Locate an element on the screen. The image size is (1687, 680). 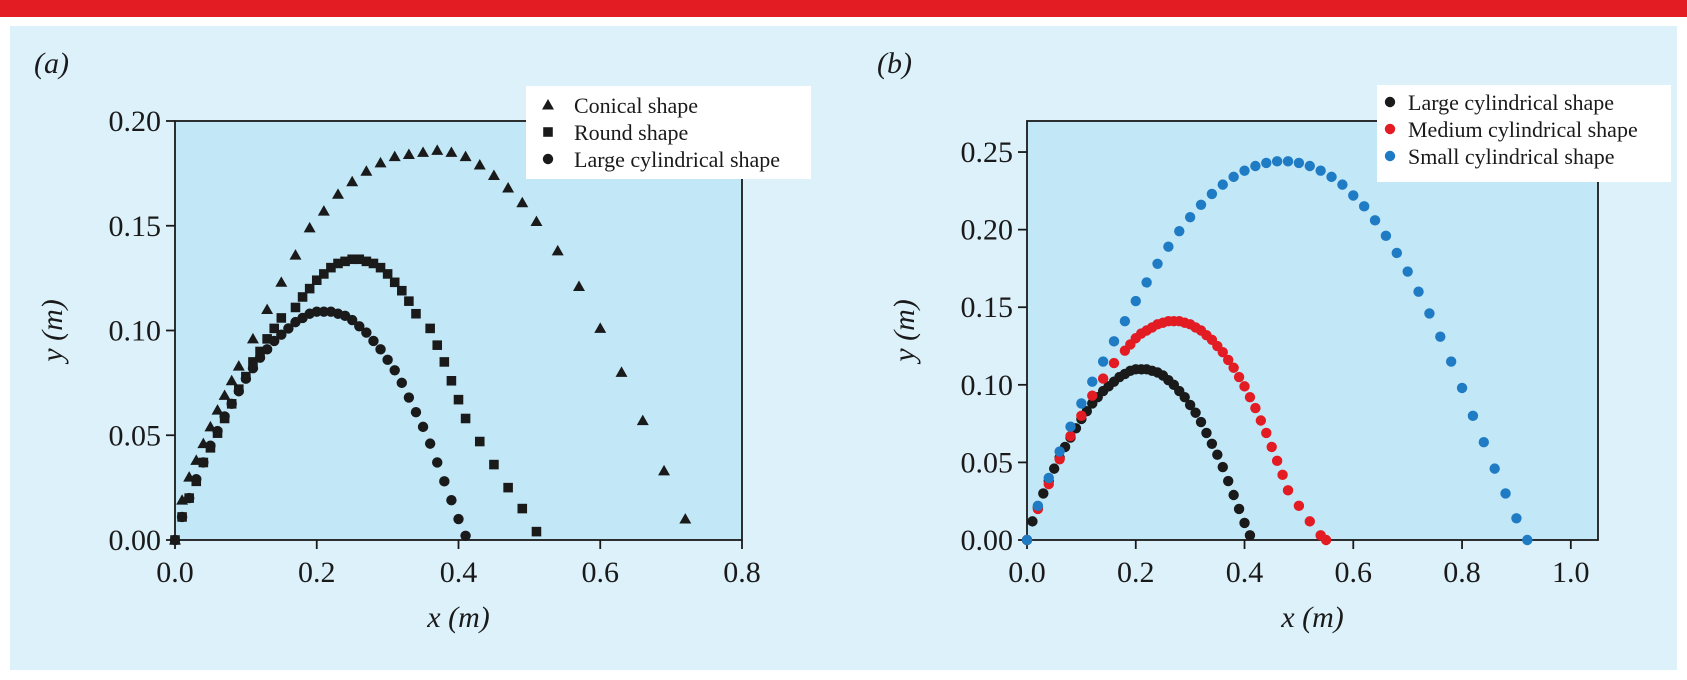
x-tick-label-b: 0.8 is located at coordinates (1462, 572).